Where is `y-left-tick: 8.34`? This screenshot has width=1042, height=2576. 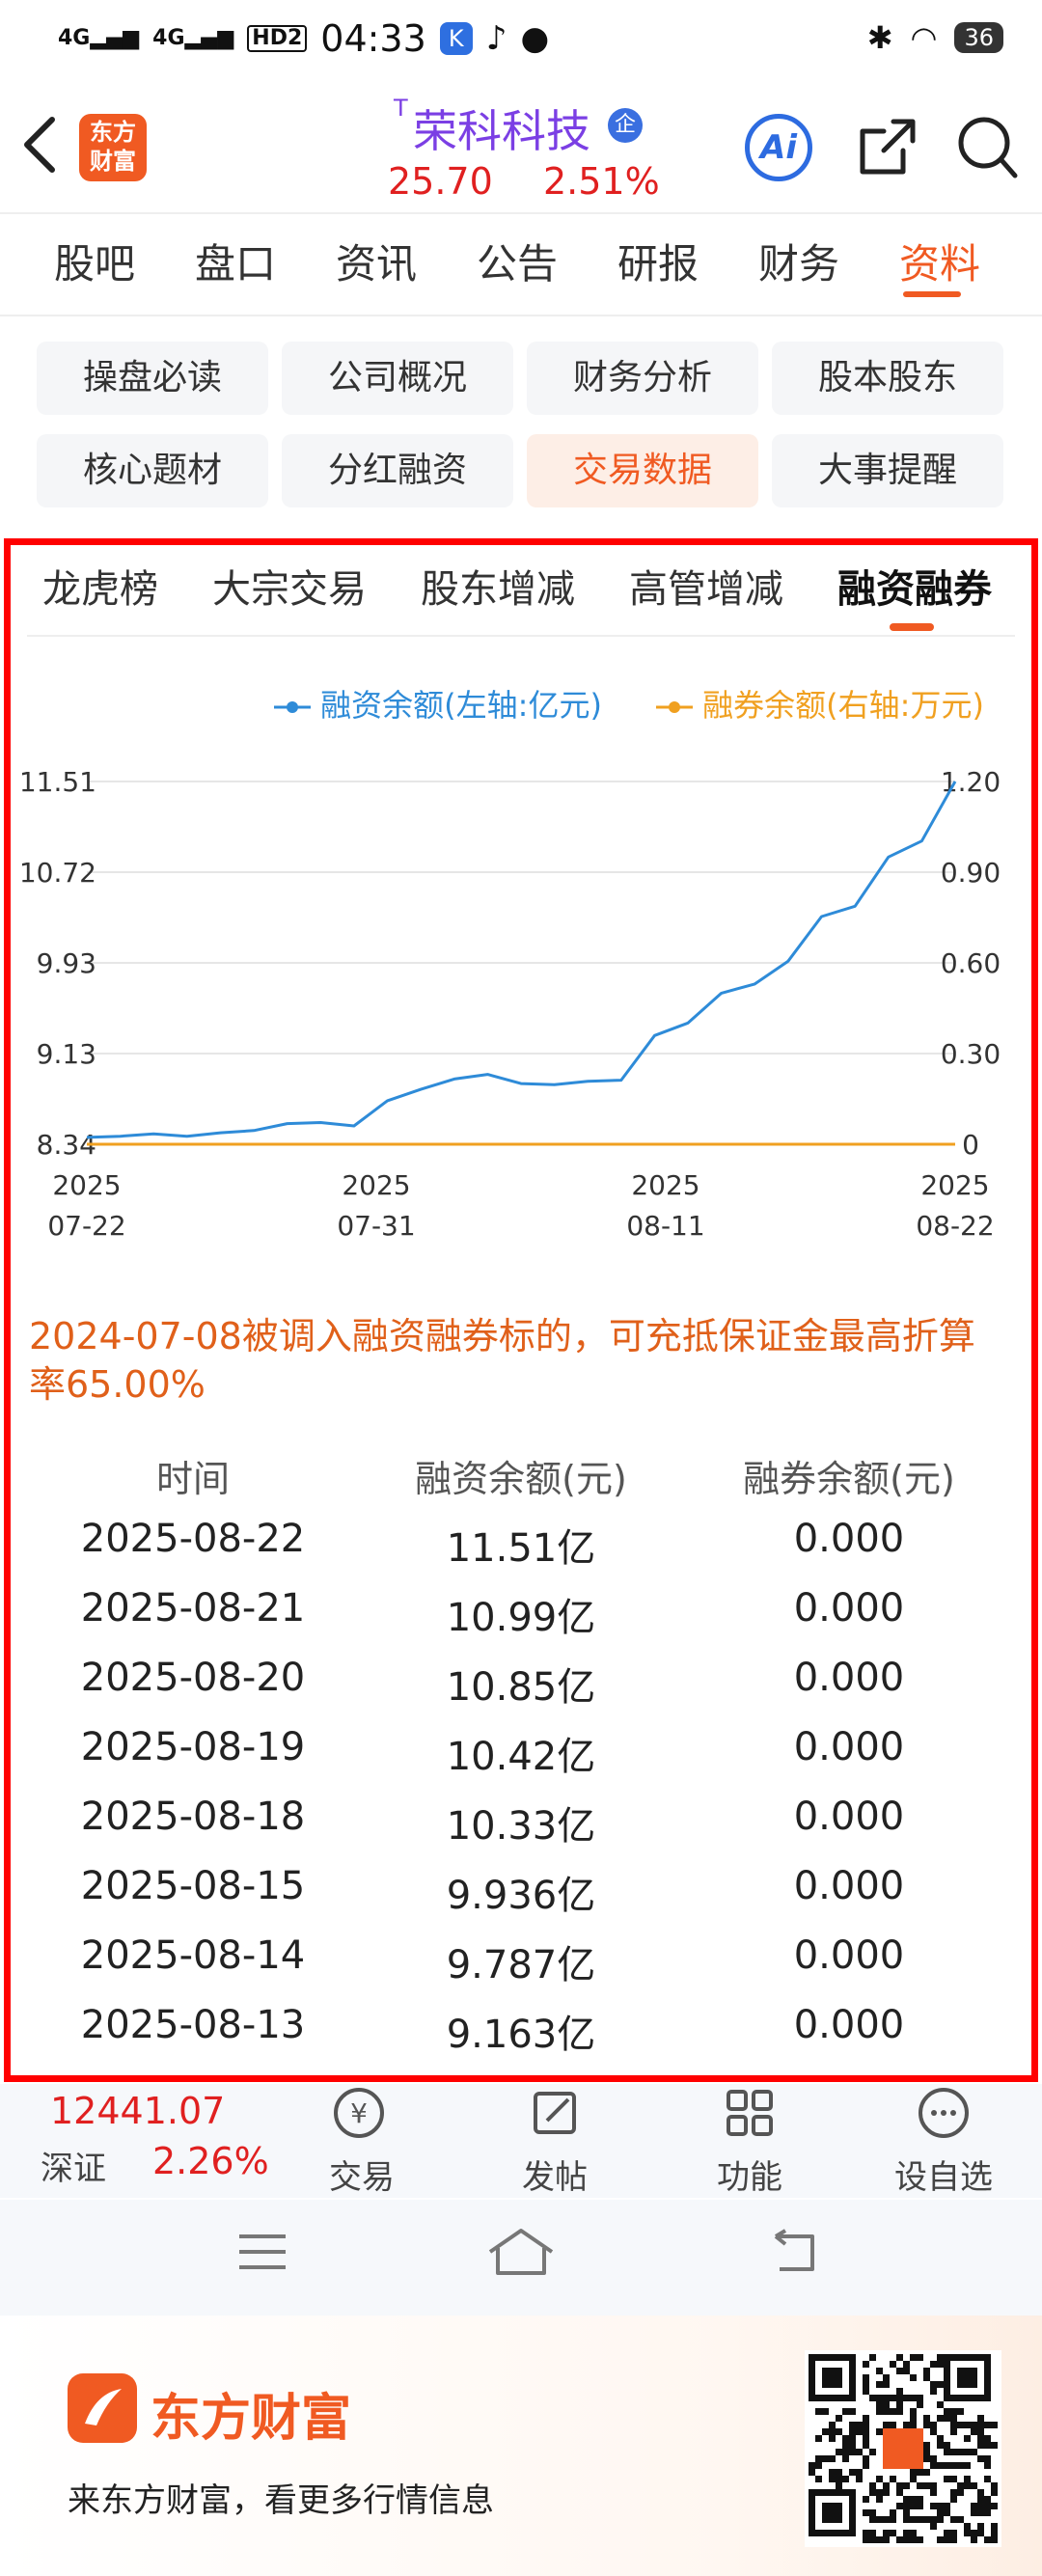 y-left-tick: 8.34 is located at coordinates (66, 1145).